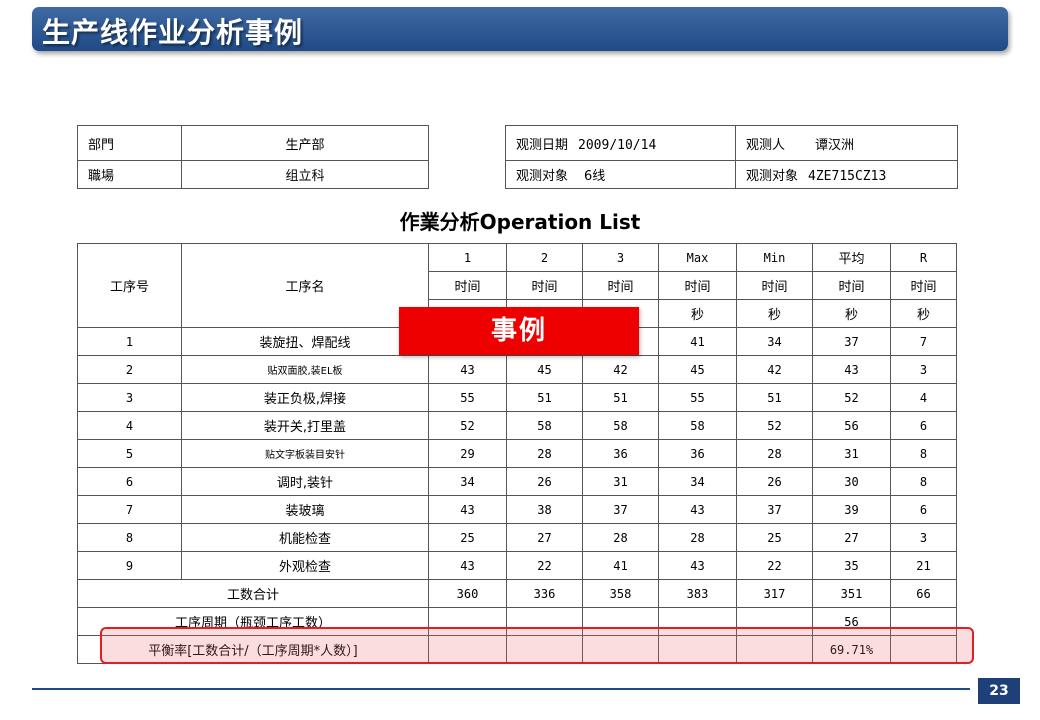  Describe the element at coordinates (129, 369) in the screenshot. I see `cell-op-no: 2` at that location.